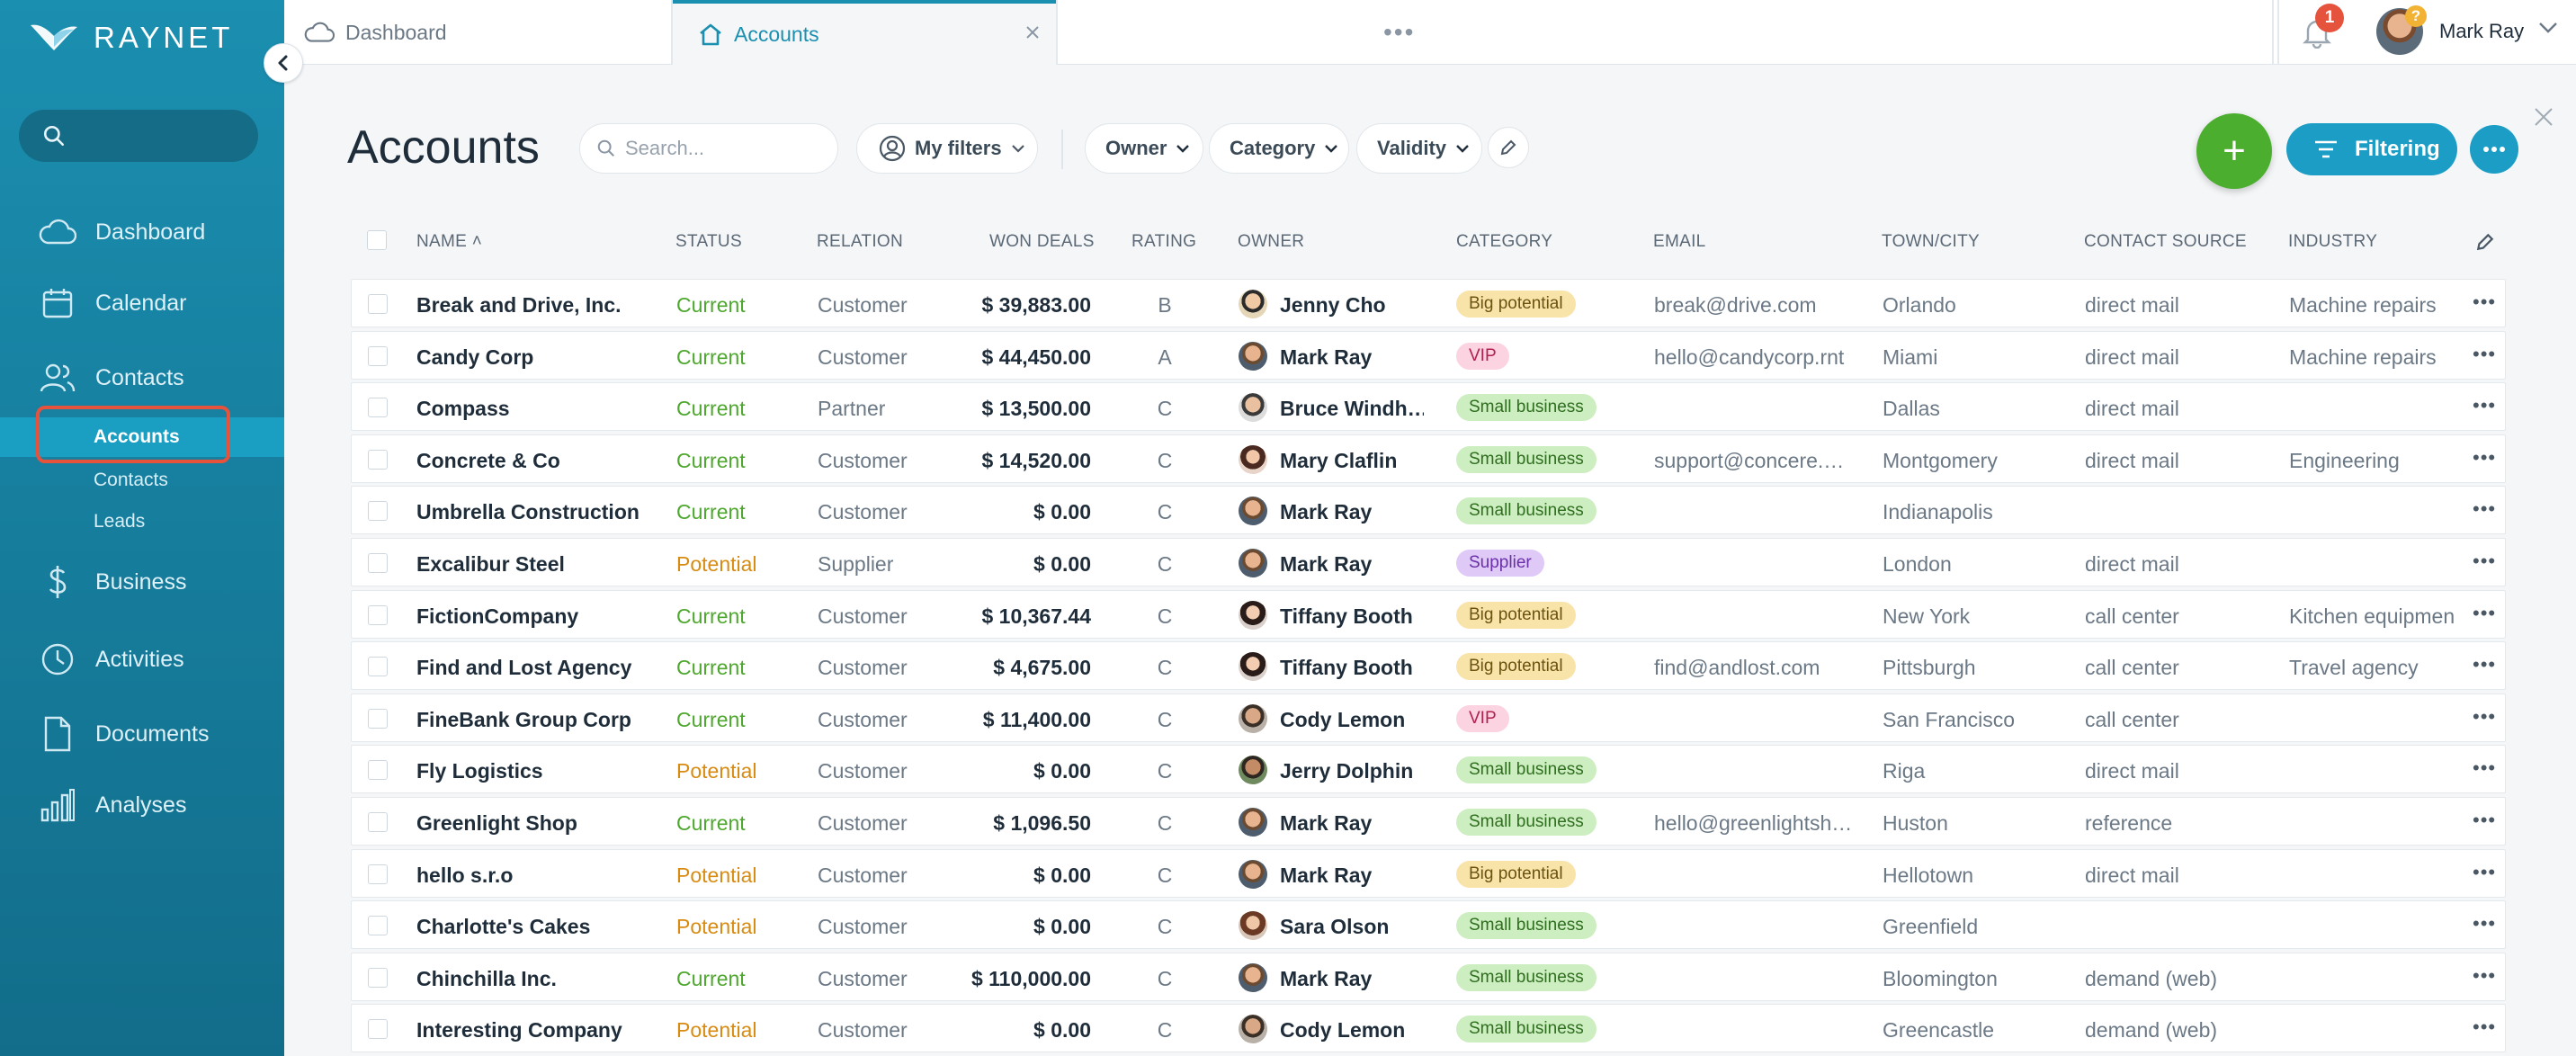 This screenshot has width=2576, height=1056. What do you see at coordinates (1679, 242) in the screenshot?
I see `column-header-email: EMAIL` at bounding box center [1679, 242].